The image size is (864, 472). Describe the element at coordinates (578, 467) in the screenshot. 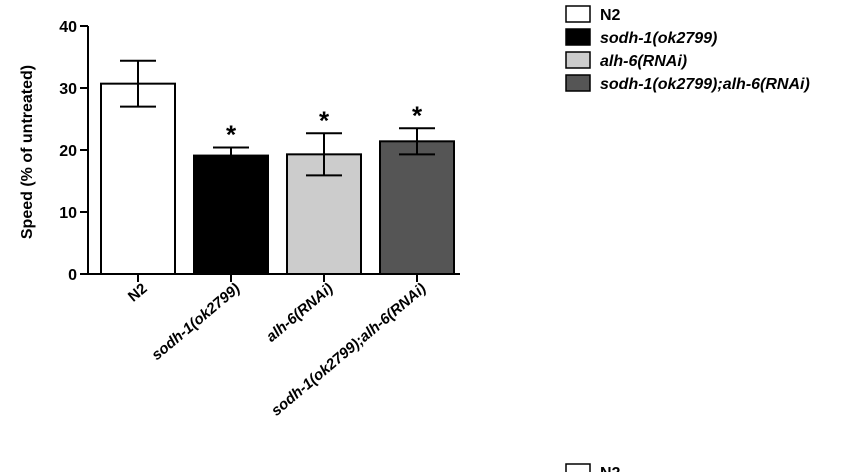

I see `legend-swatch-partial` at that location.